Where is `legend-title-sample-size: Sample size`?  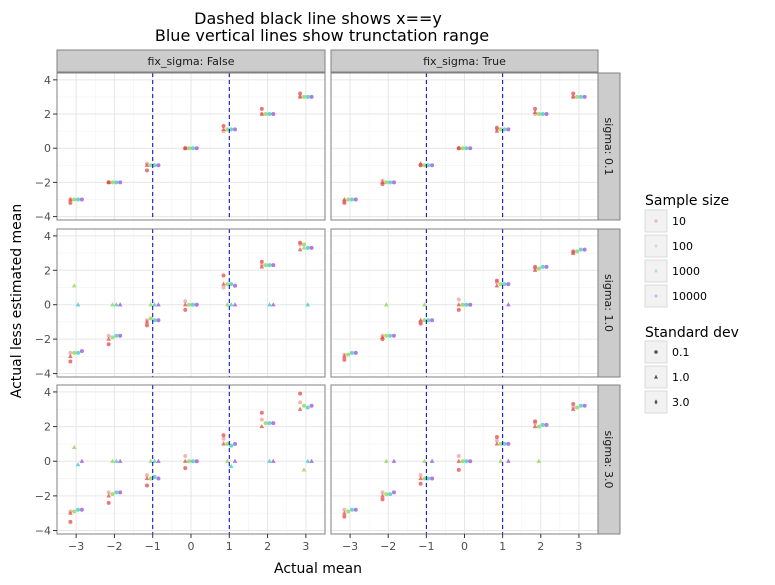 legend-title-sample-size: Sample size is located at coordinates (687, 201).